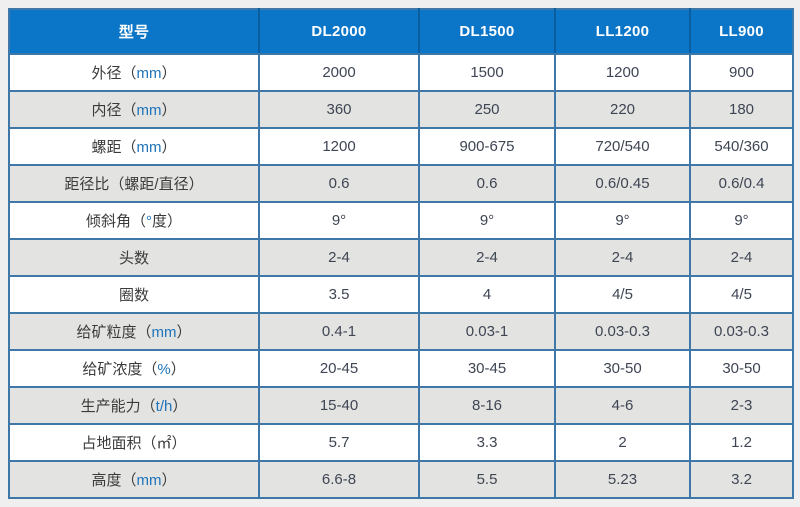 This screenshot has height=507, width=800. Describe the element at coordinates (622, 442) in the screenshot. I see `value-cell: 2` at that location.